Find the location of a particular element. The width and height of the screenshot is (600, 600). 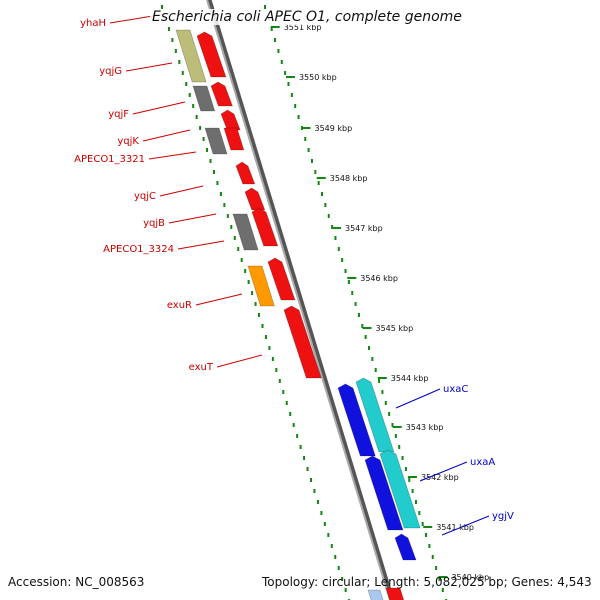

tick-label: 3551 kbp is located at coordinates (303, 27).